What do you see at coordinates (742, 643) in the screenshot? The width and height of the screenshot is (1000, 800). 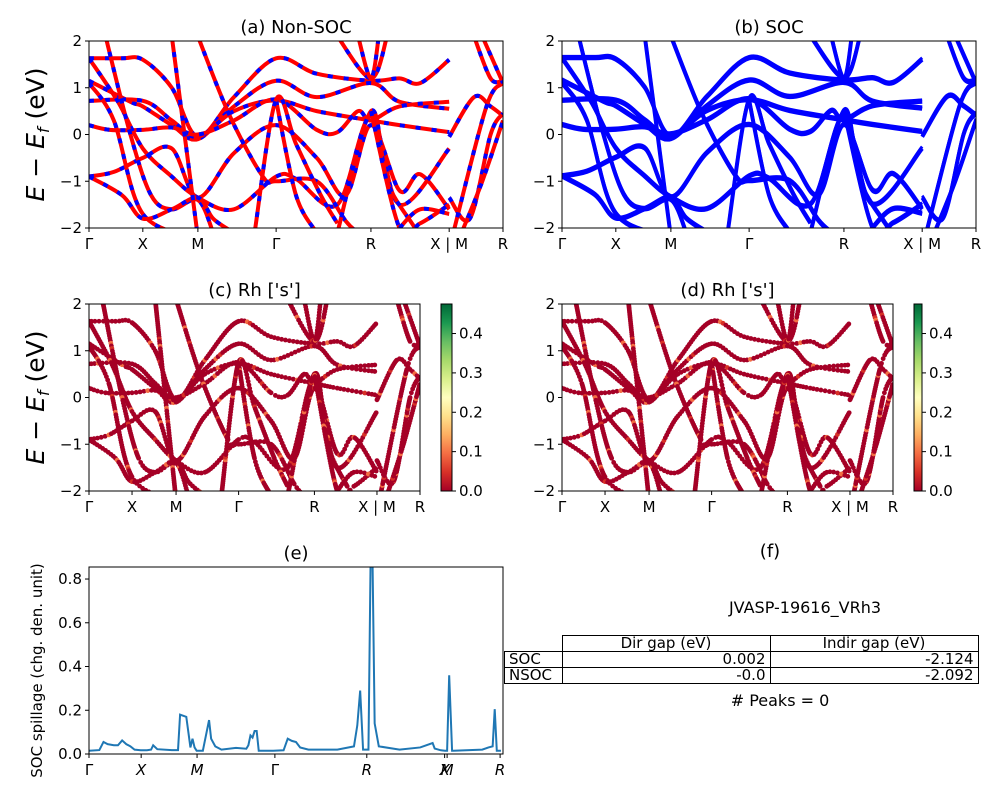 I see `table-header-row: Dir gap (eV) Indir gap (eV)` at bounding box center [742, 643].